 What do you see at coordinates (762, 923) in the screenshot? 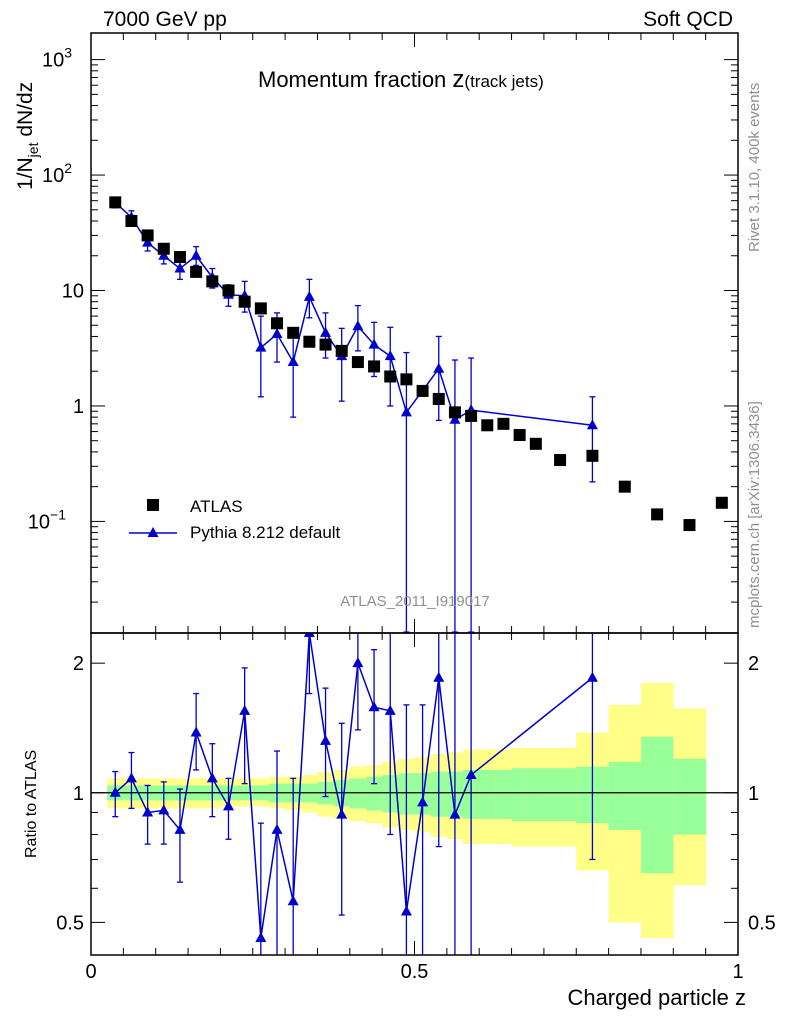
I see `ratio-y-tick-label-right: 0.5` at bounding box center [762, 923].